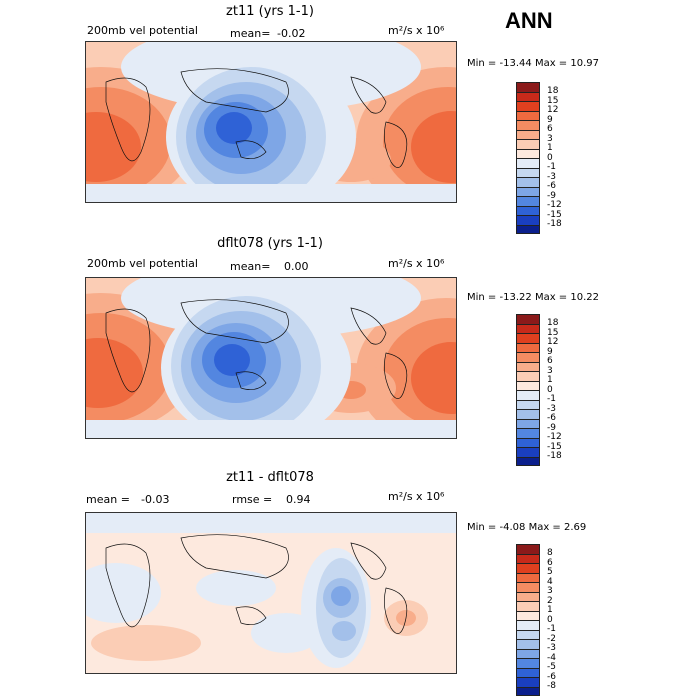 This screenshot has width=700, height=700. What do you see at coordinates (482, 63) in the screenshot?
I see `panel1-min-label: Min =` at bounding box center [482, 63].